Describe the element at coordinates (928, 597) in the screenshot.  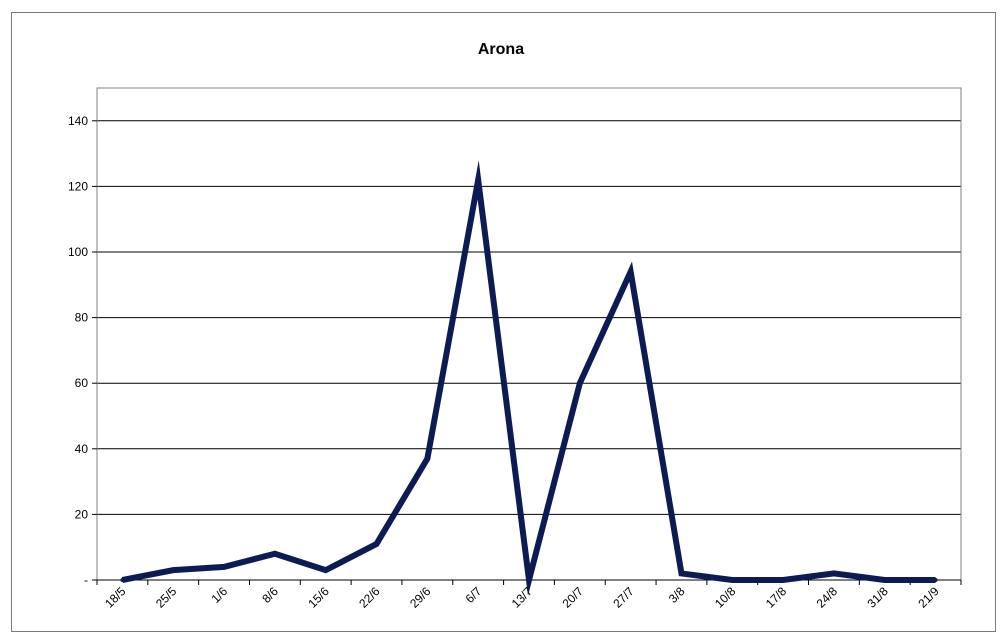
I see `x-tick-label: 21/9` at that location.